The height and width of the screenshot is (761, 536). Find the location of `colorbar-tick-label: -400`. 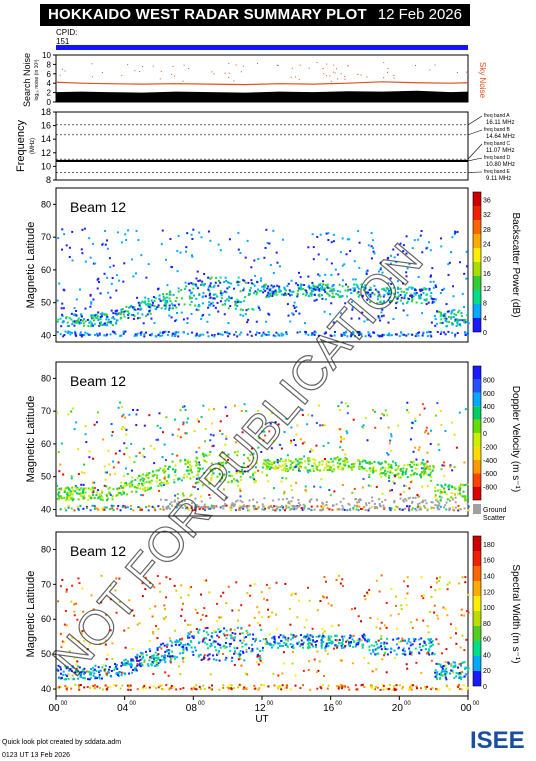

colorbar-tick-label: -400 is located at coordinates (490, 461).